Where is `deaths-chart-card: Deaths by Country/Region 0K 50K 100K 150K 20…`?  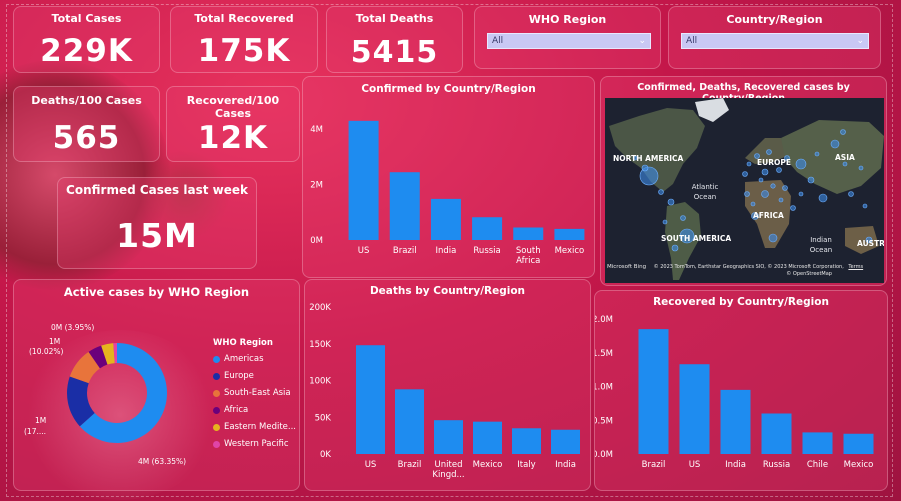
deaths-chart-card: Deaths by Country/Region 0K 50K 100K 150K 20… is located at coordinates (447, 385).